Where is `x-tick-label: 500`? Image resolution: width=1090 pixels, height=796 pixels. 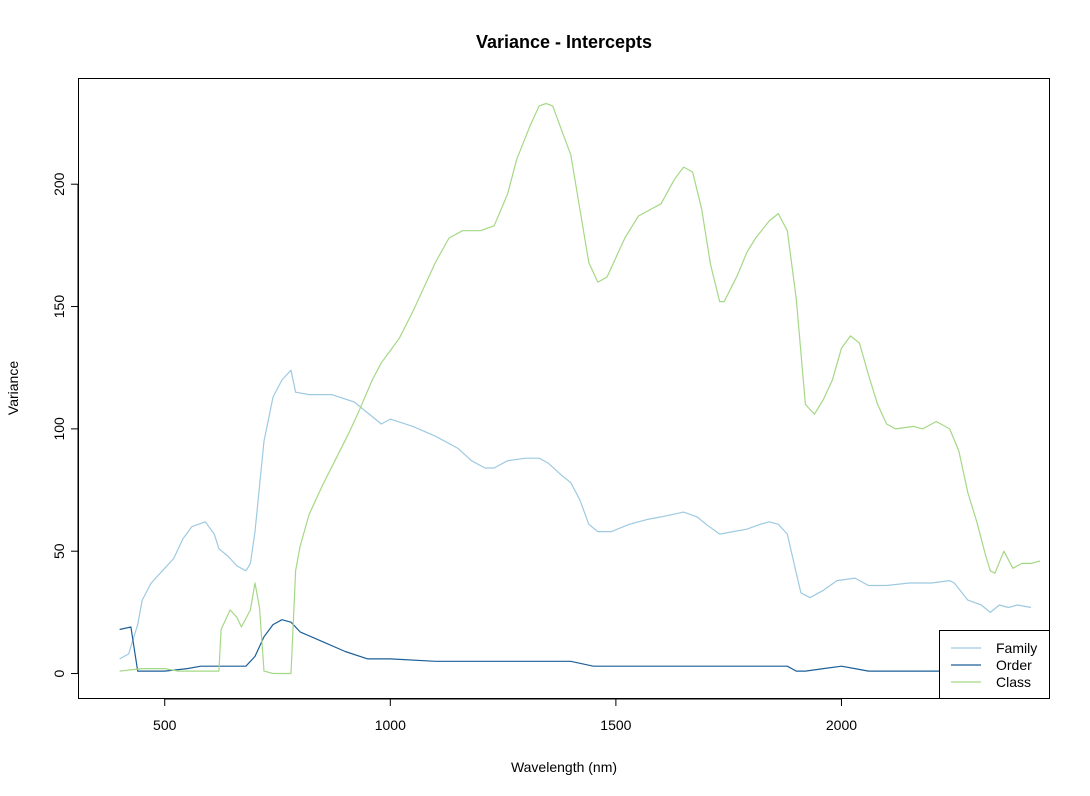 x-tick-label: 500 is located at coordinates (165, 725).